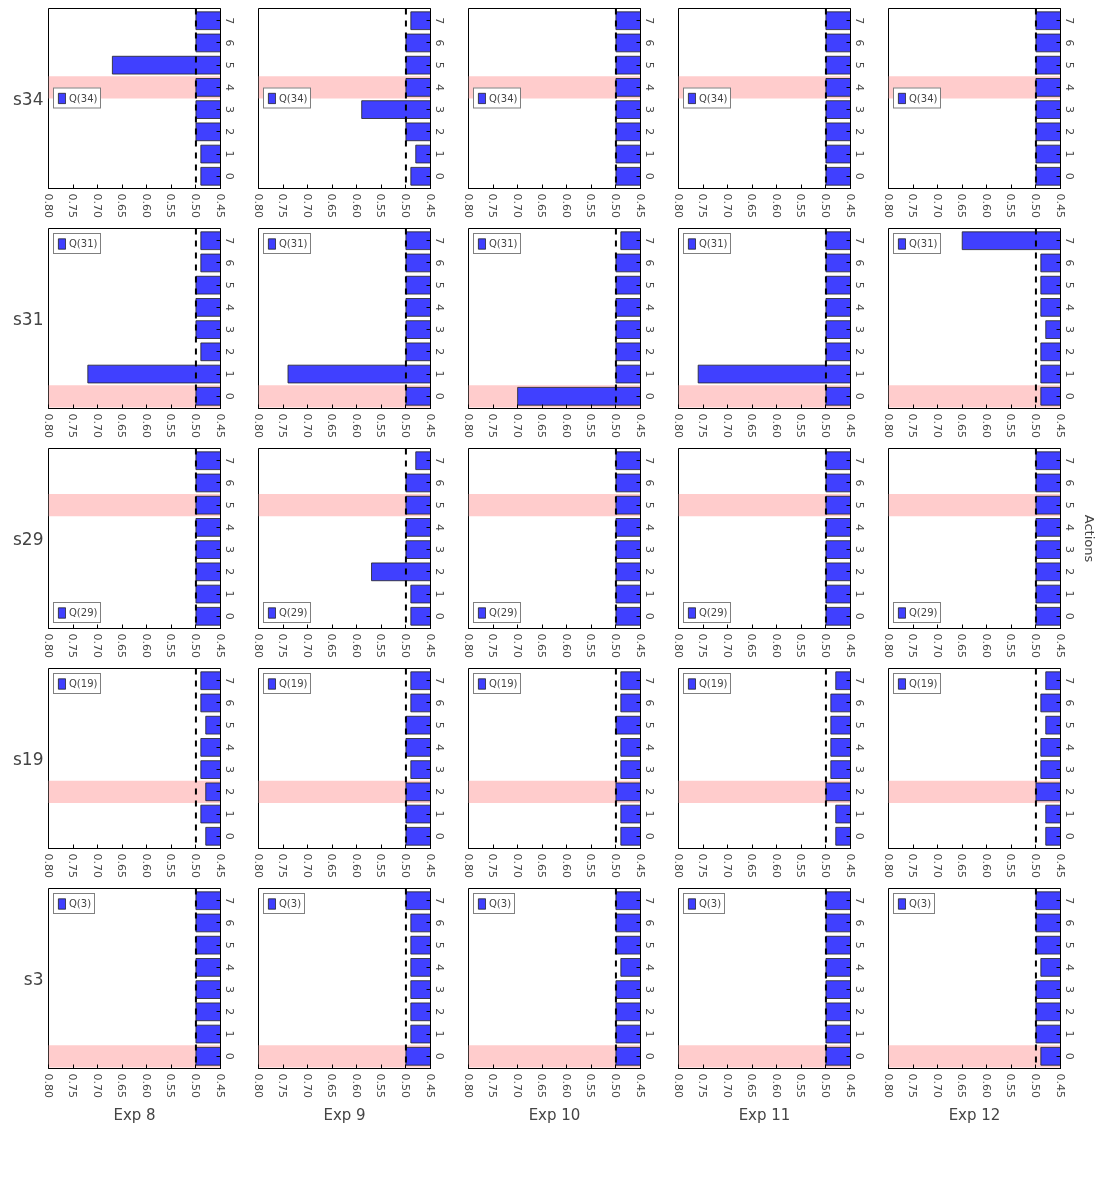  What do you see at coordinates (28, 538) in the screenshot?
I see `y-axis-title: s29` at bounding box center [28, 538].